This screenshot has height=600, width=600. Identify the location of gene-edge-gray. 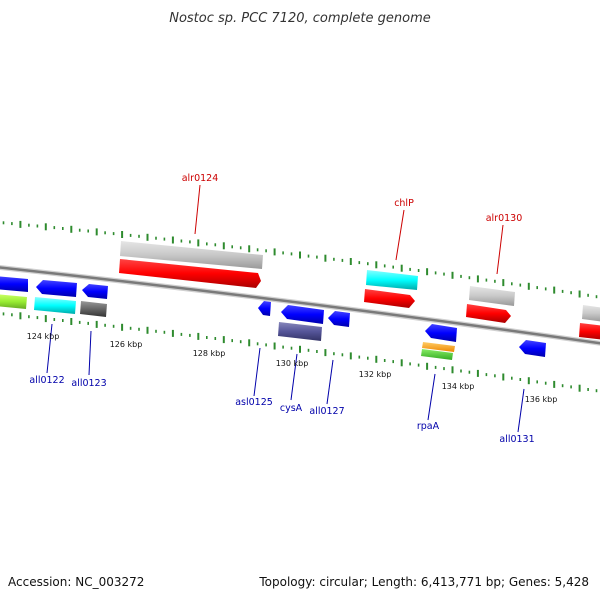
(591, 313).